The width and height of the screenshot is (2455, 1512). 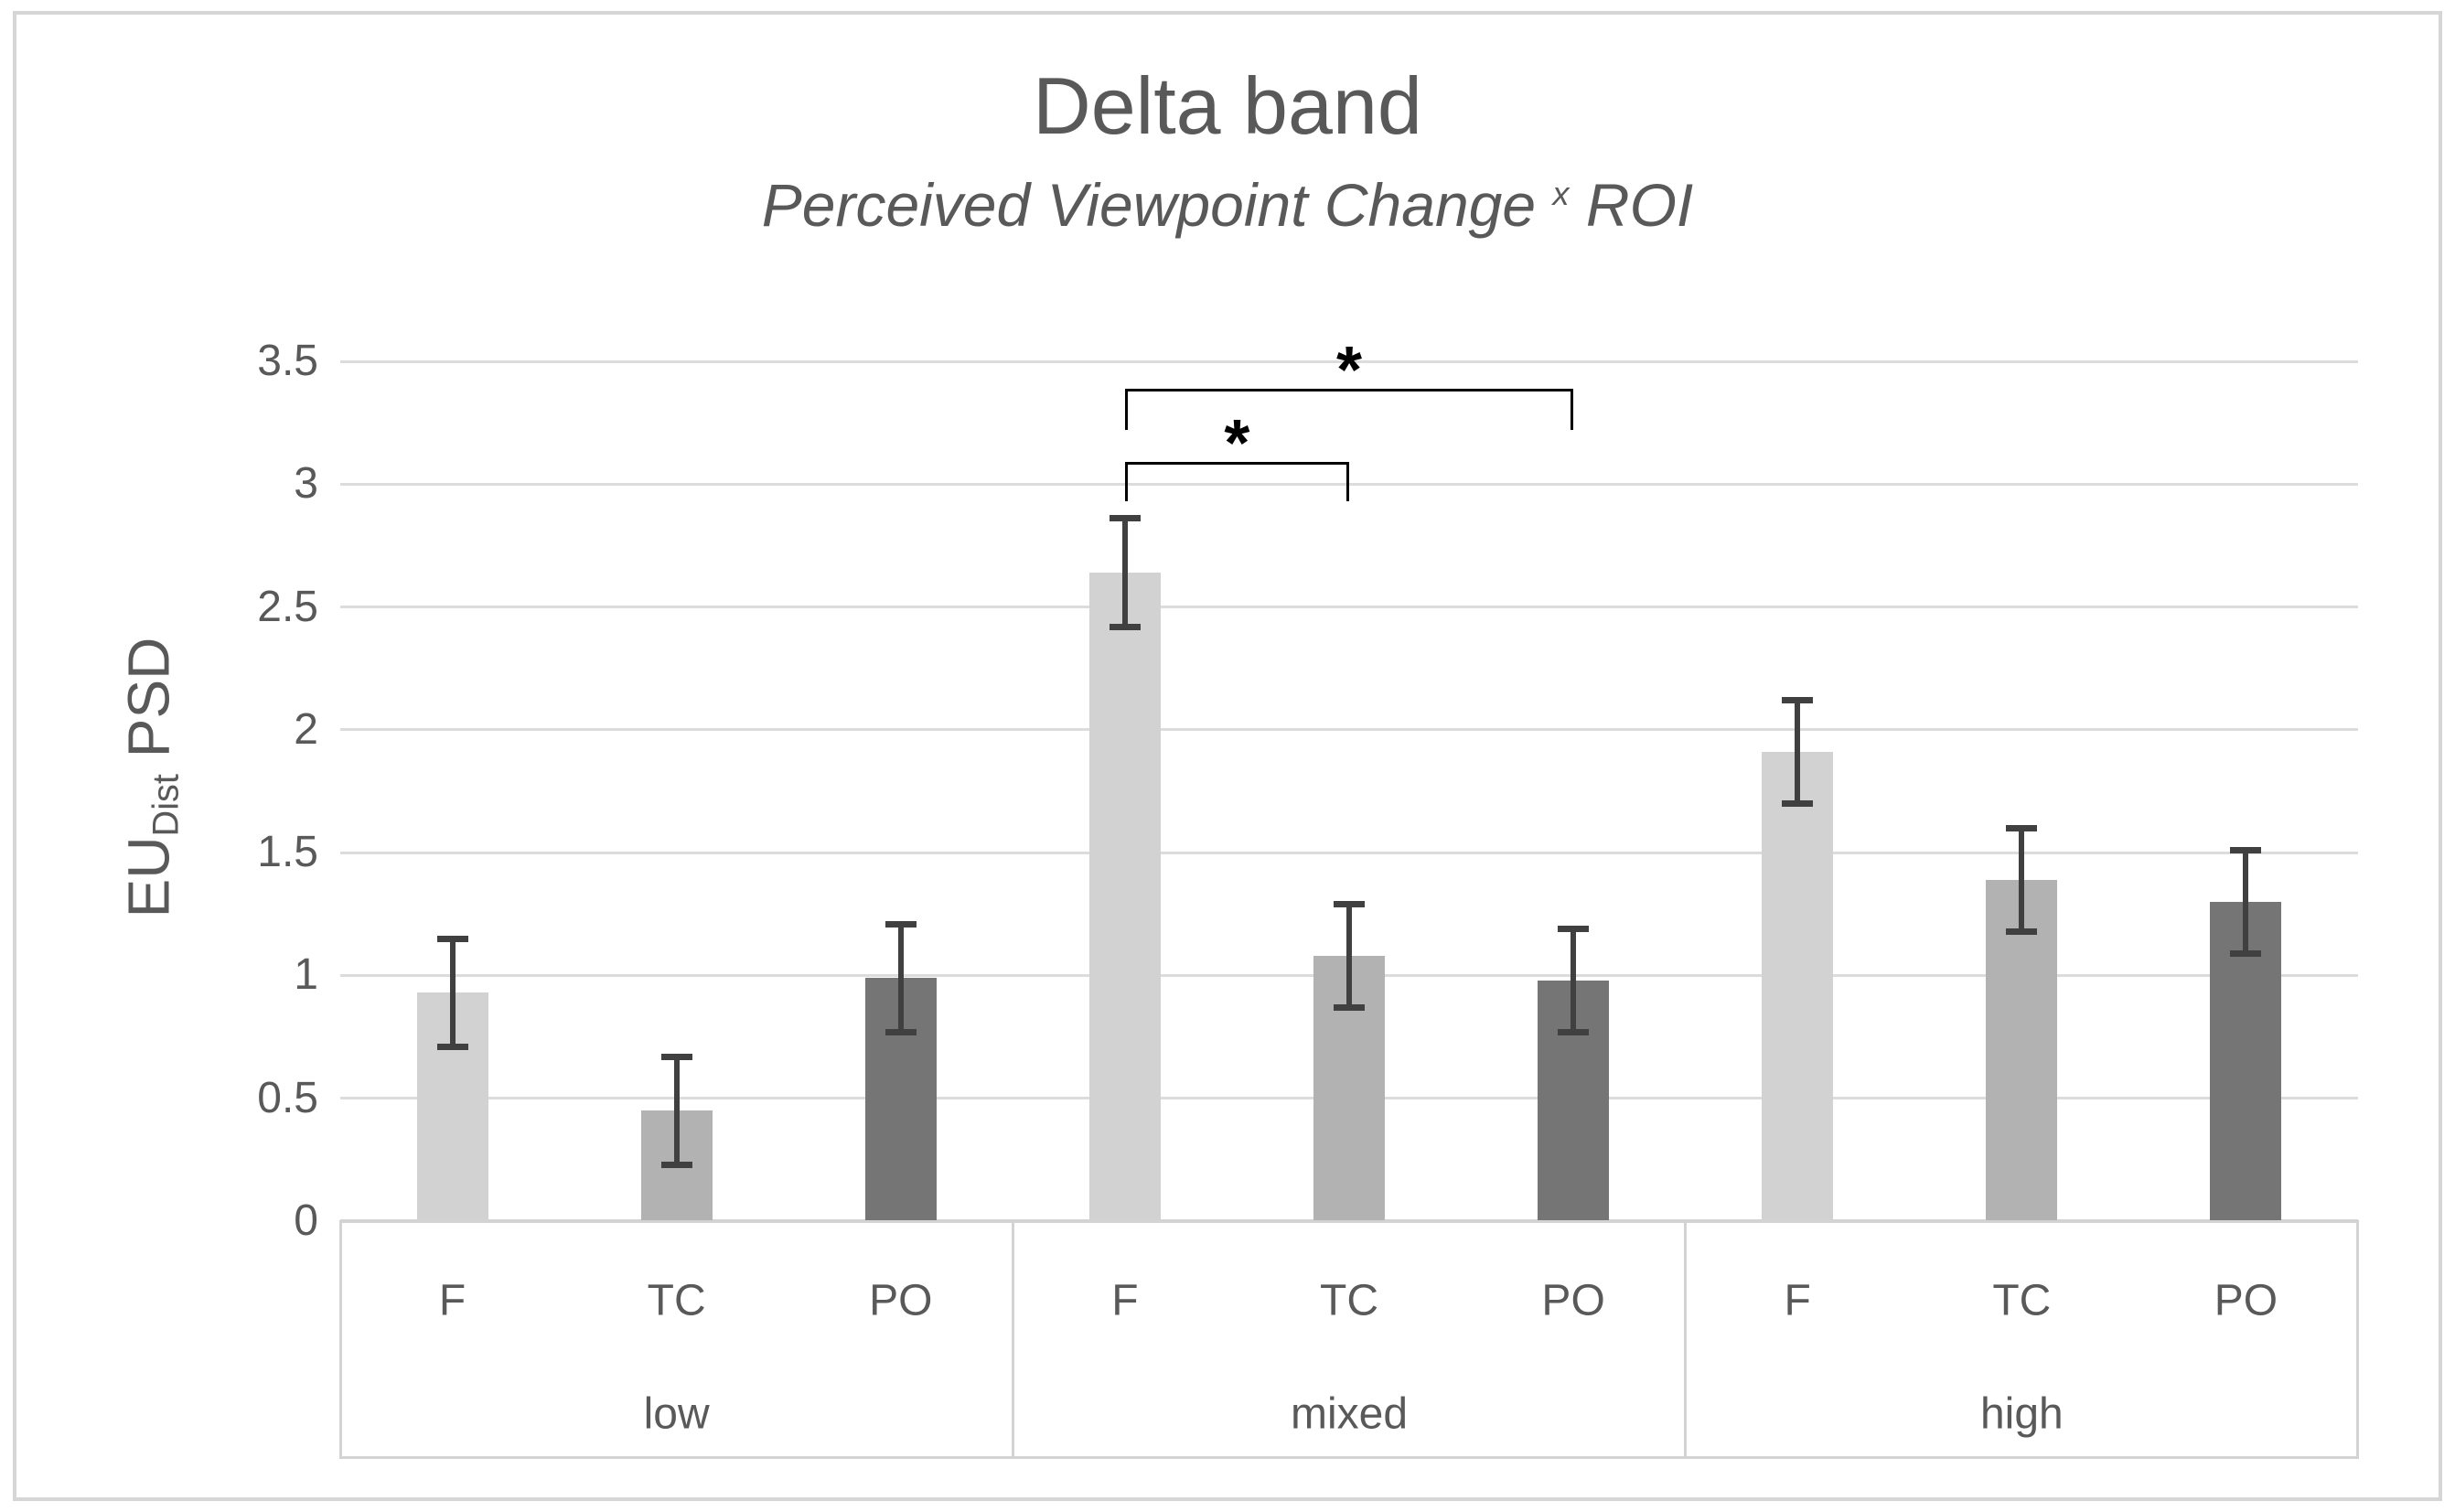 I want to click on sig-bracket-0-right-tick, so click(x=1347, y=482).